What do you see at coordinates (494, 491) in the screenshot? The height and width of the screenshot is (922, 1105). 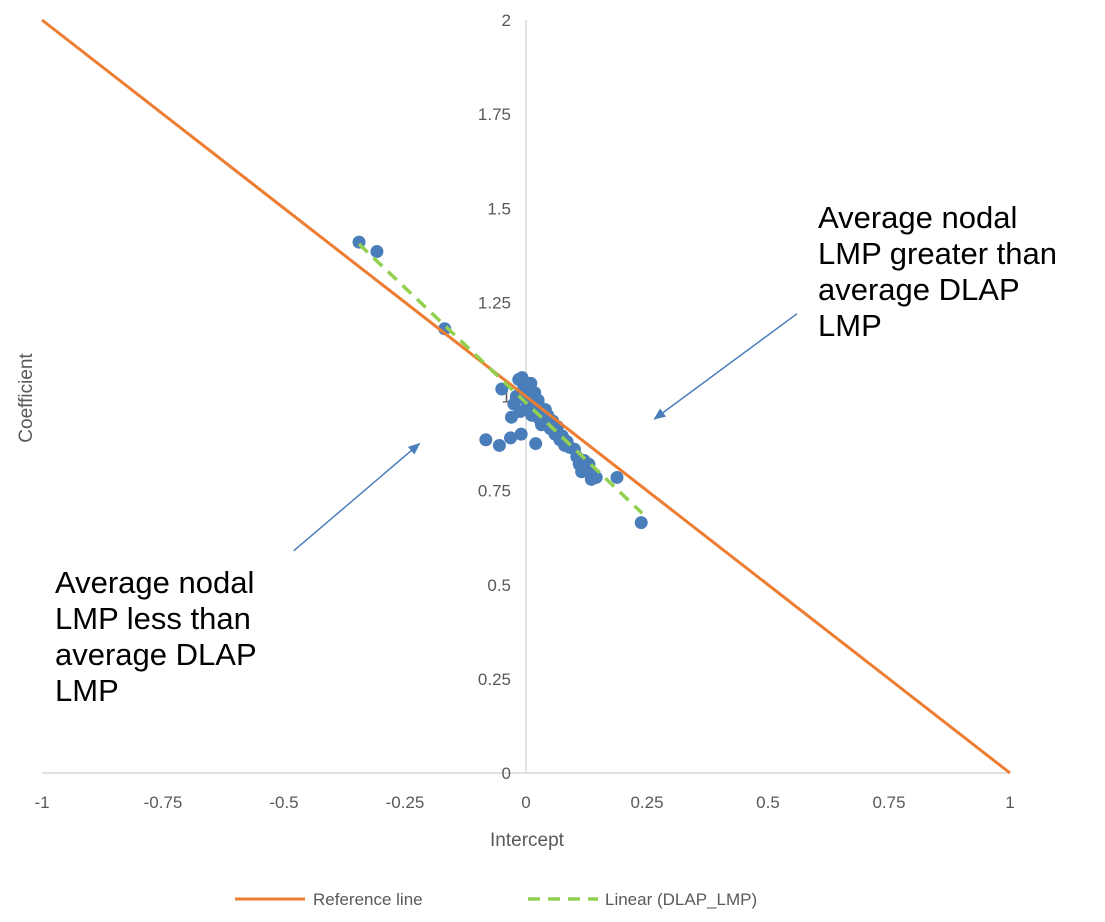 I see `y-tick-label: 0.75` at bounding box center [494, 491].